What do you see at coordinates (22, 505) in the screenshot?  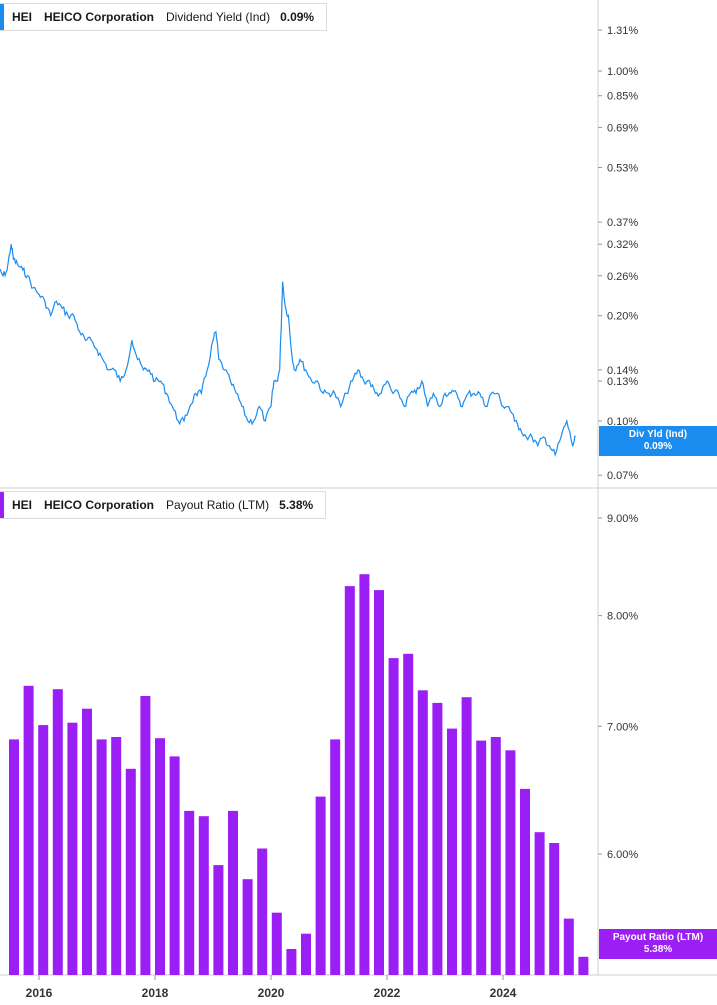 I see `bottom-legend-ticker: HEI` at bounding box center [22, 505].